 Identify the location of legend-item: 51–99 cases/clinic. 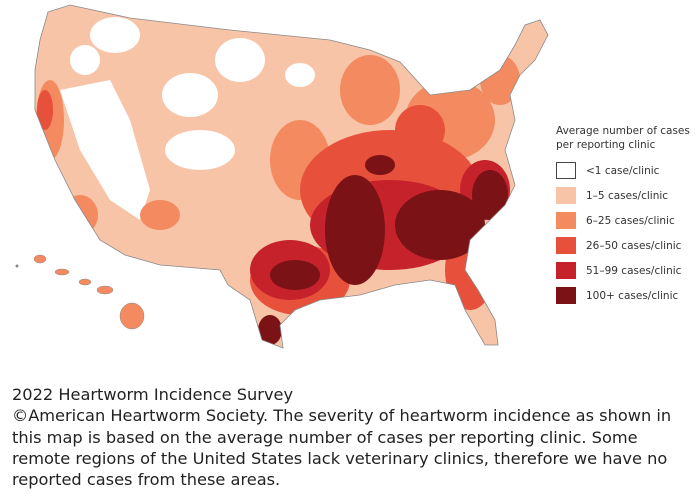
(628, 270).